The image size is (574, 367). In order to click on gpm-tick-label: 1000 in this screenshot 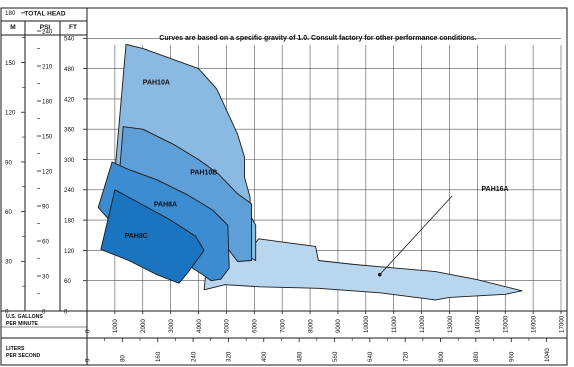, I will do `click(115, 326)`.